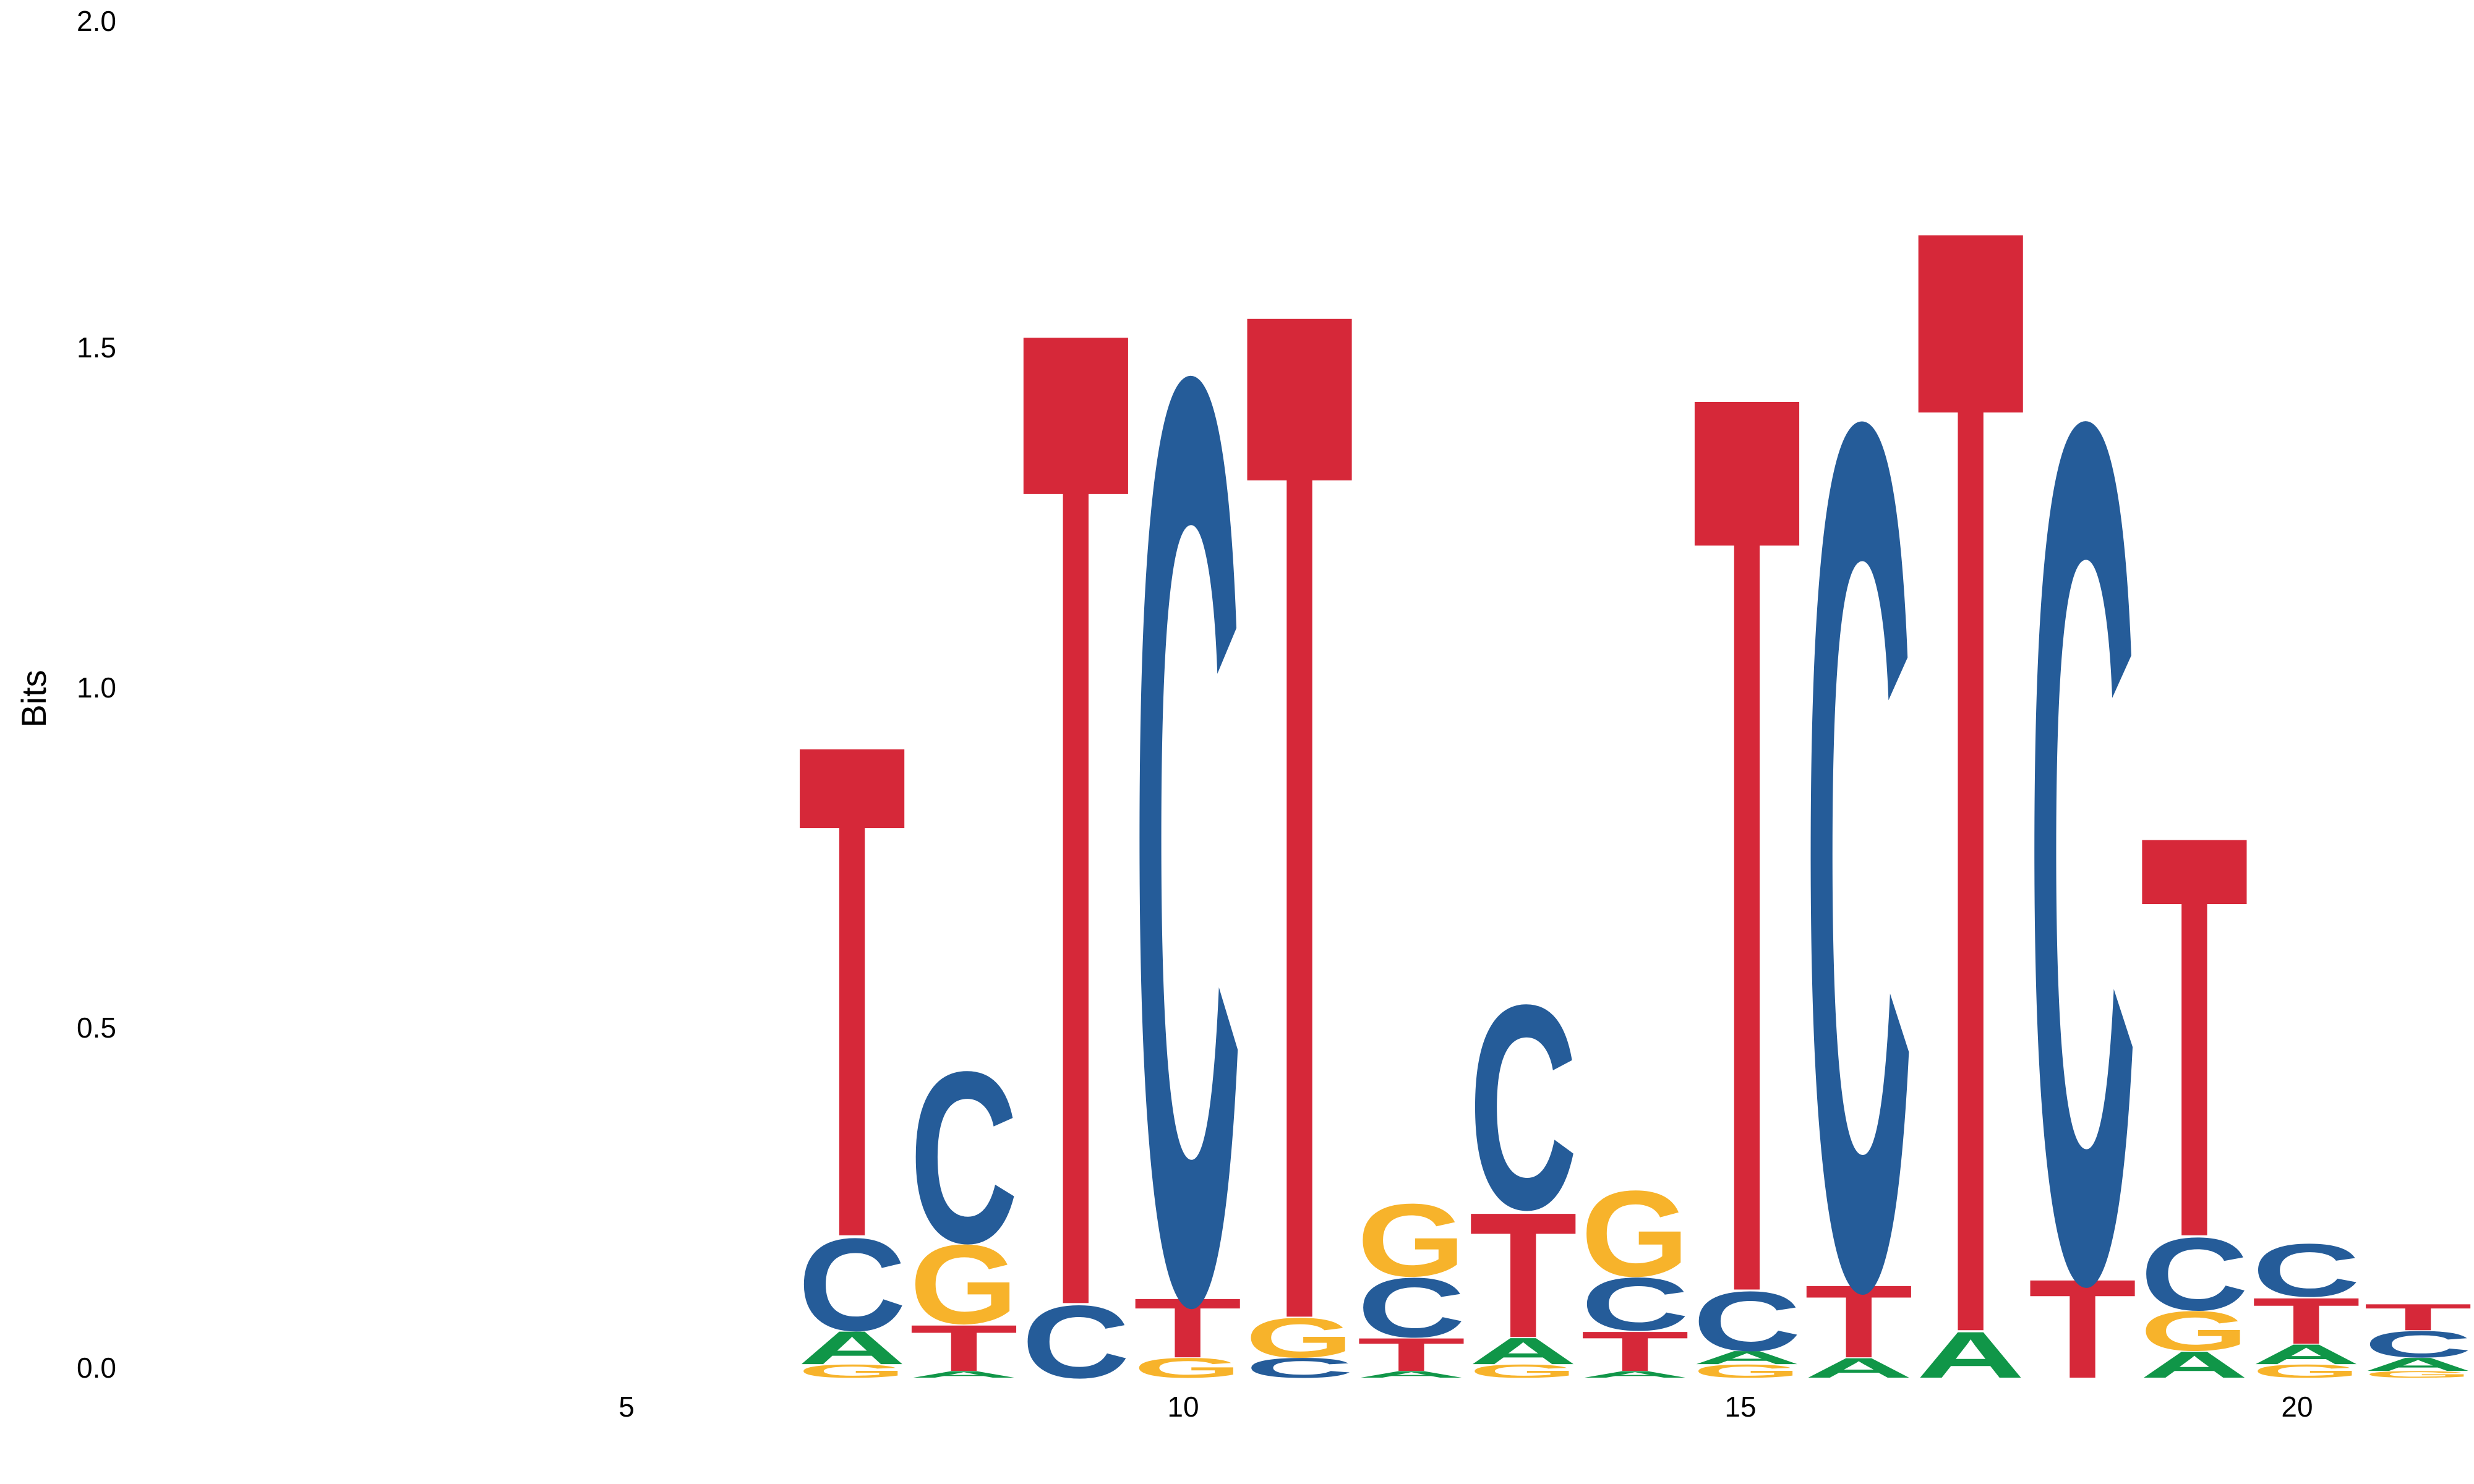 The width and height of the screenshot is (2474, 1484). I want to click on x-tick-label: 5, so click(626, 1407).